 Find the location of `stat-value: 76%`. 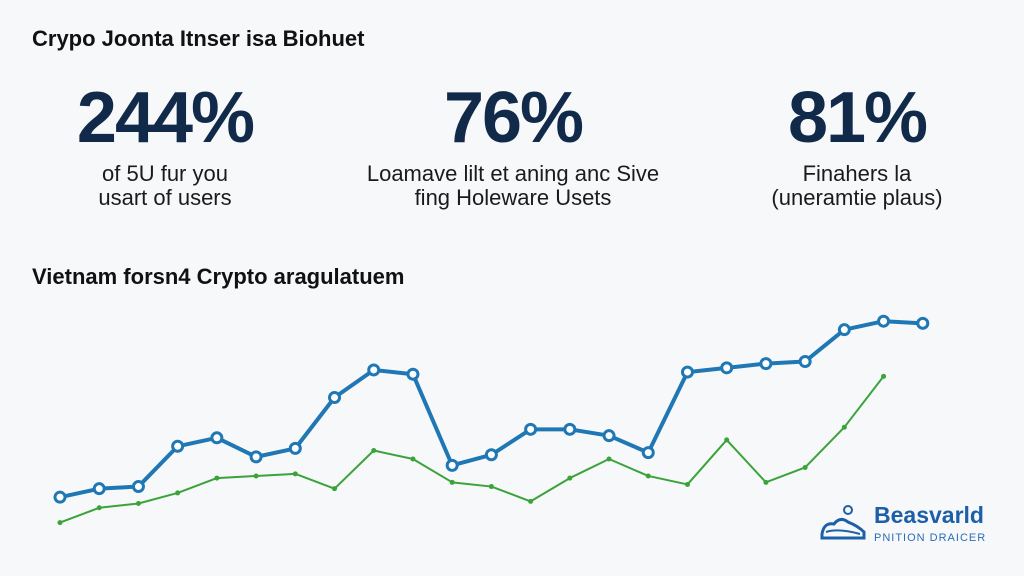

stat-value: 76% is located at coordinates (513, 118).